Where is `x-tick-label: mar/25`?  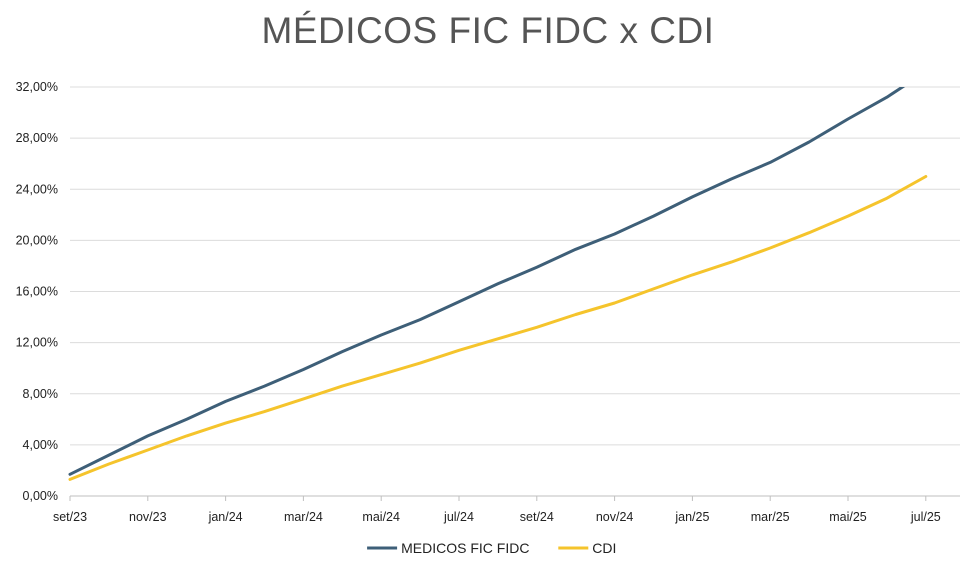 x-tick-label: mar/25 is located at coordinates (770, 517).